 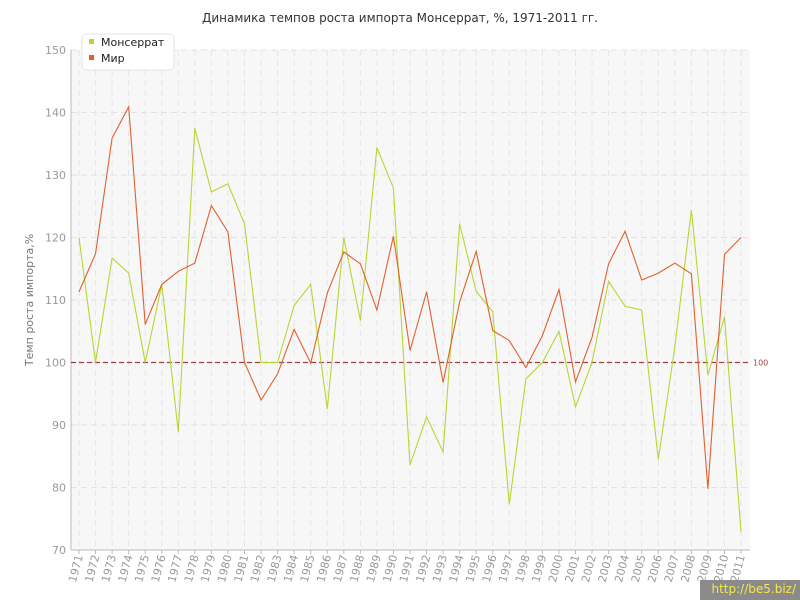 What do you see at coordinates (29, 300) in the screenshot?
I see `y-axis-label: Темп роста импорта,%` at bounding box center [29, 300].